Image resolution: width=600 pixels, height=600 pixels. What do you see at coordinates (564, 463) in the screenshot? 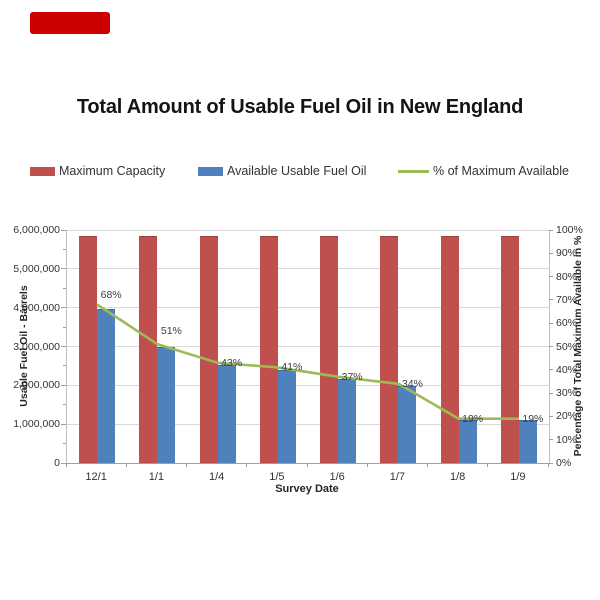
I see `y-axis-tick-label-right: 0%` at bounding box center [564, 463].